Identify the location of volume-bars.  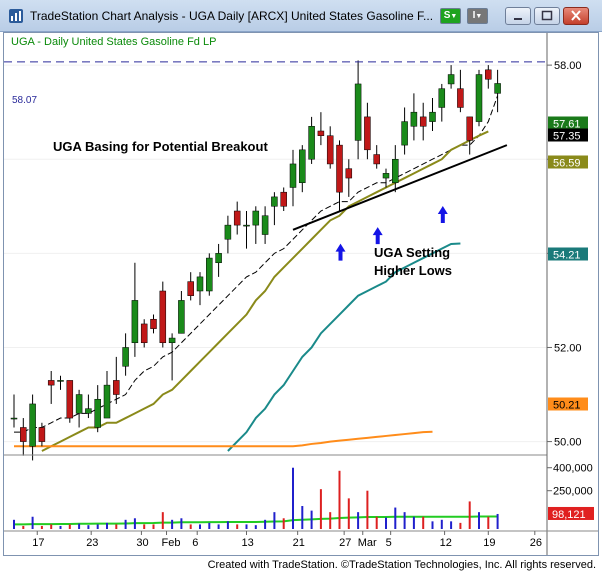
(256, 498).